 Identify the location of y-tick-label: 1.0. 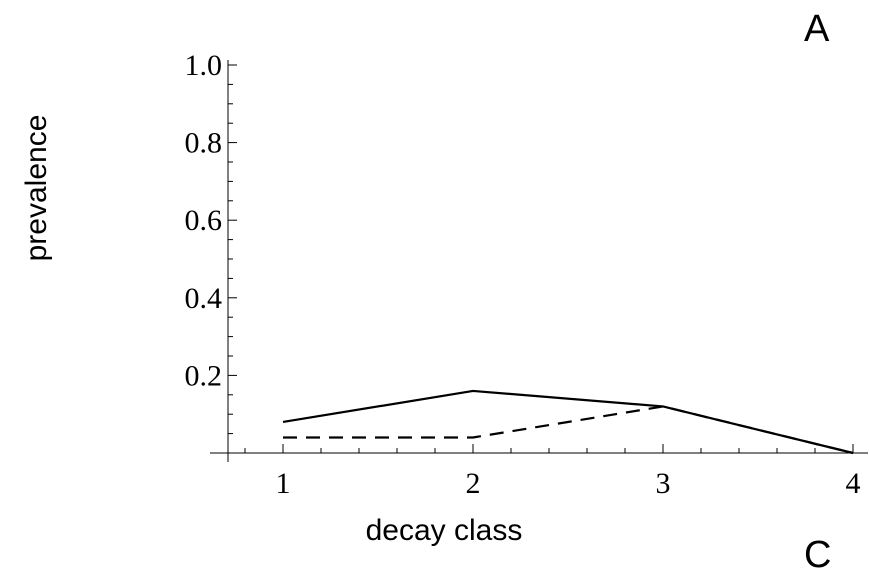
(204, 65).